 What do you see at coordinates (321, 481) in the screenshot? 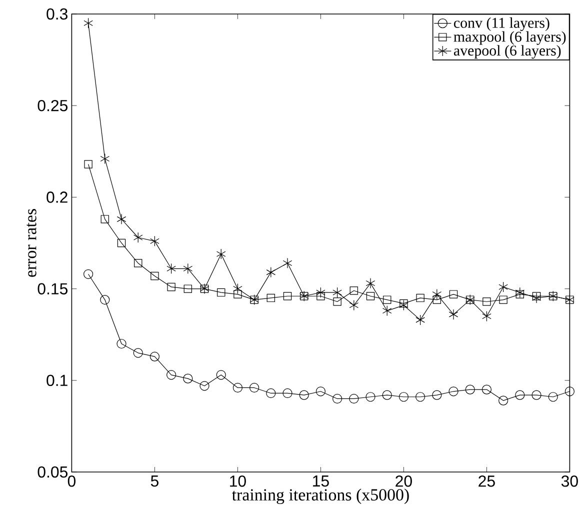
I see `x-tick-label: 15` at bounding box center [321, 481].